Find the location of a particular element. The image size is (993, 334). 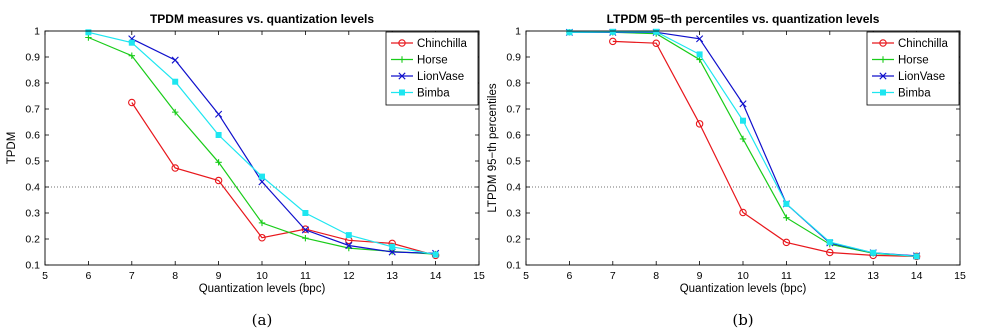

y-tick-label: 0.6 is located at coordinates (513, 136).